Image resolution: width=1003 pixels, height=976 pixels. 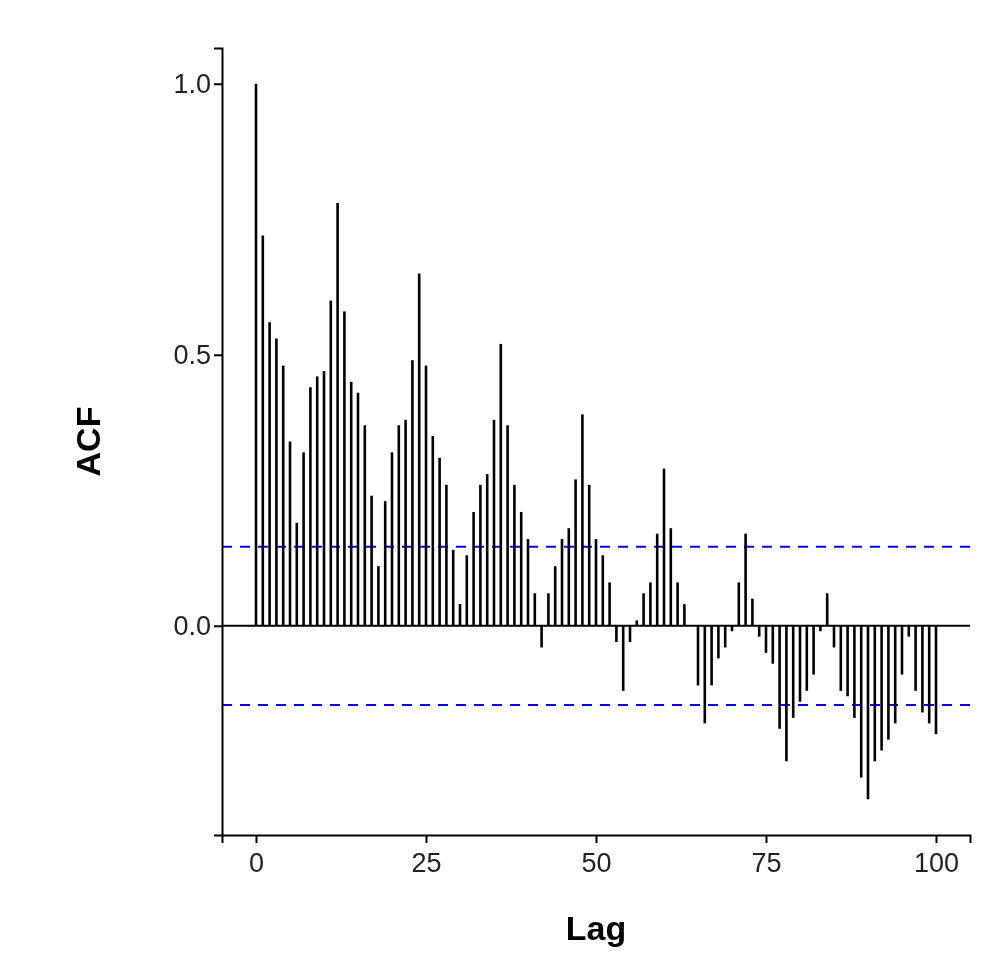 What do you see at coordinates (192, 354) in the screenshot?
I see `y-tick-label: 0.5` at bounding box center [192, 354].